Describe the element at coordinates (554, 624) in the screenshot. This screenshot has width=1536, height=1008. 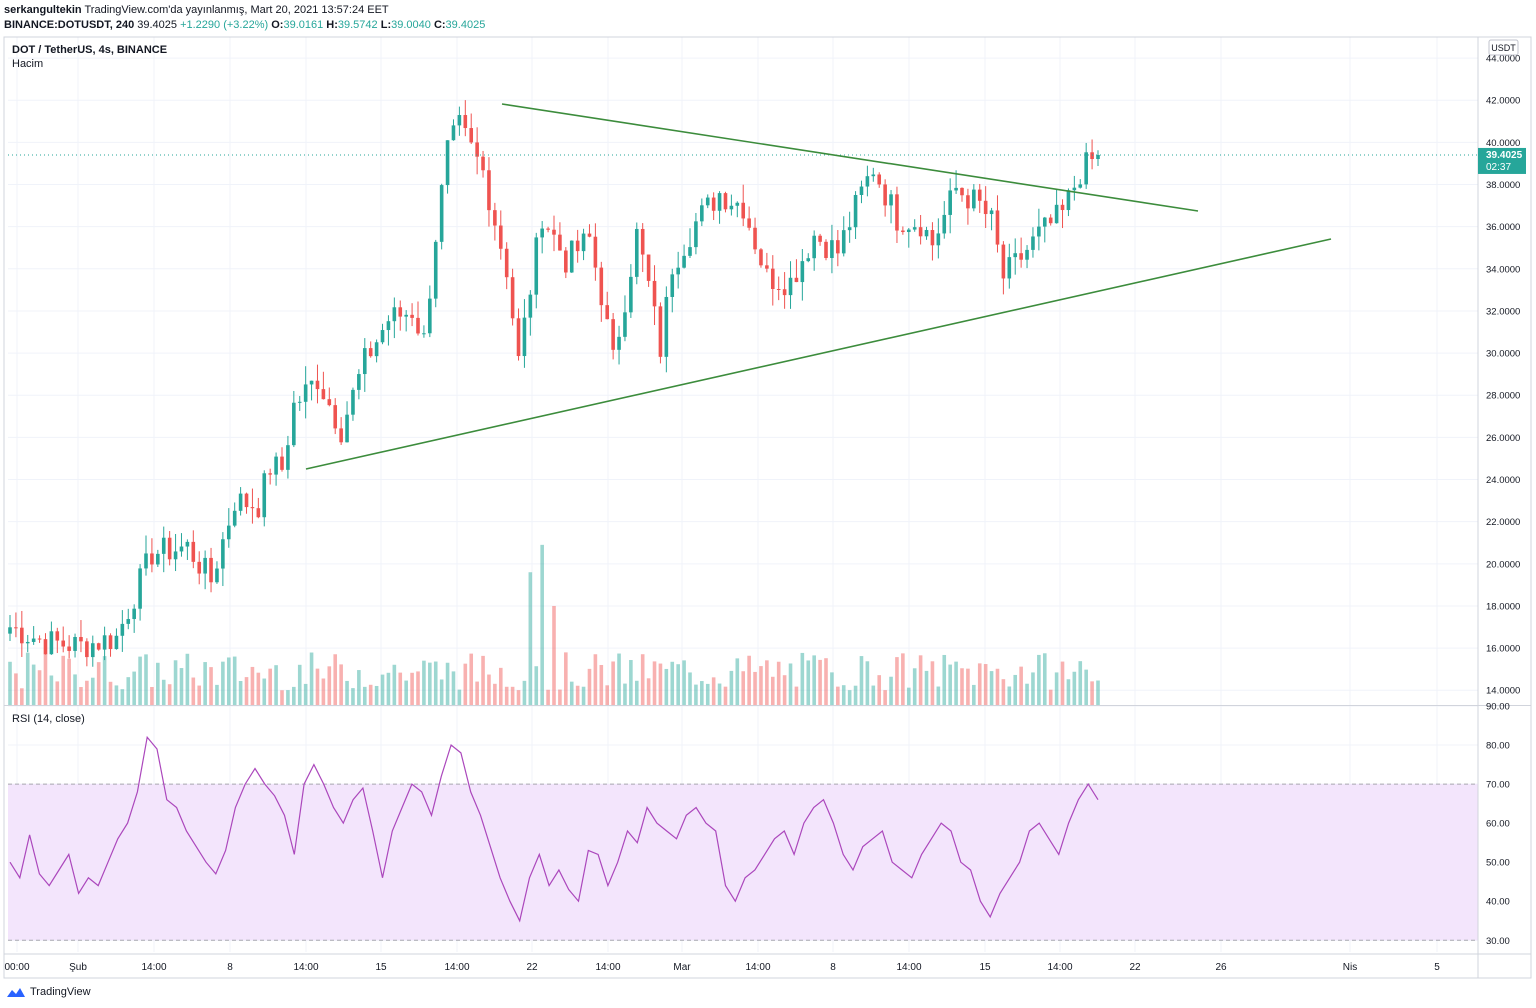
I see `volume-bars` at that location.